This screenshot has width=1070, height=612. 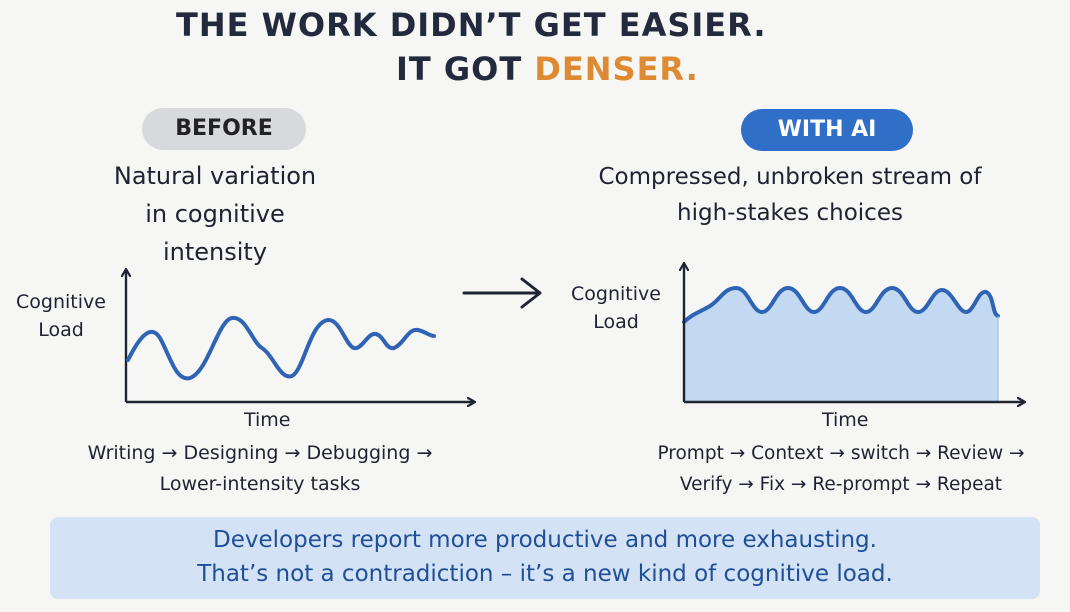 I want to click on with-ai-load-curve, so click(x=841, y=305).